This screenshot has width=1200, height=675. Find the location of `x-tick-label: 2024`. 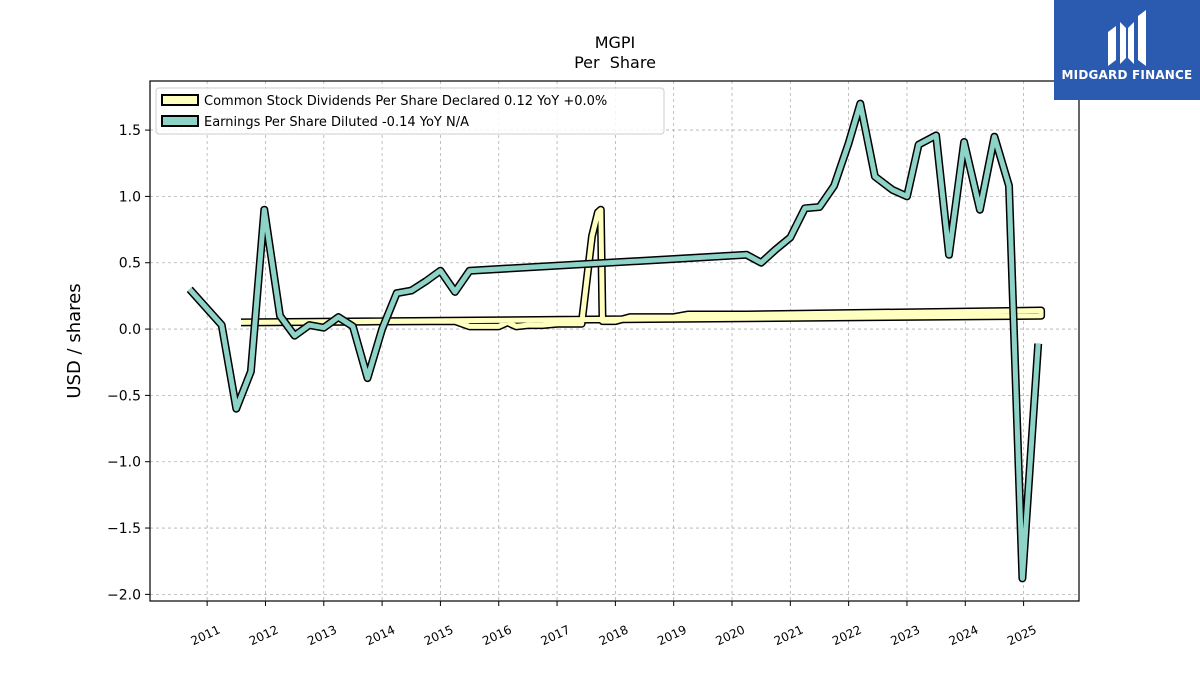

x-tick-label: 2024 is located at coordinates (964, 636).